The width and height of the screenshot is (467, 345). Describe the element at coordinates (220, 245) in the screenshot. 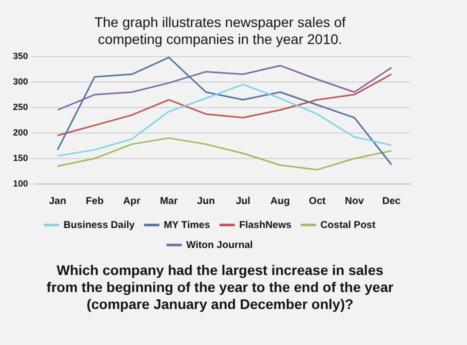

I see `legend-label: Witon Journal` at that location.